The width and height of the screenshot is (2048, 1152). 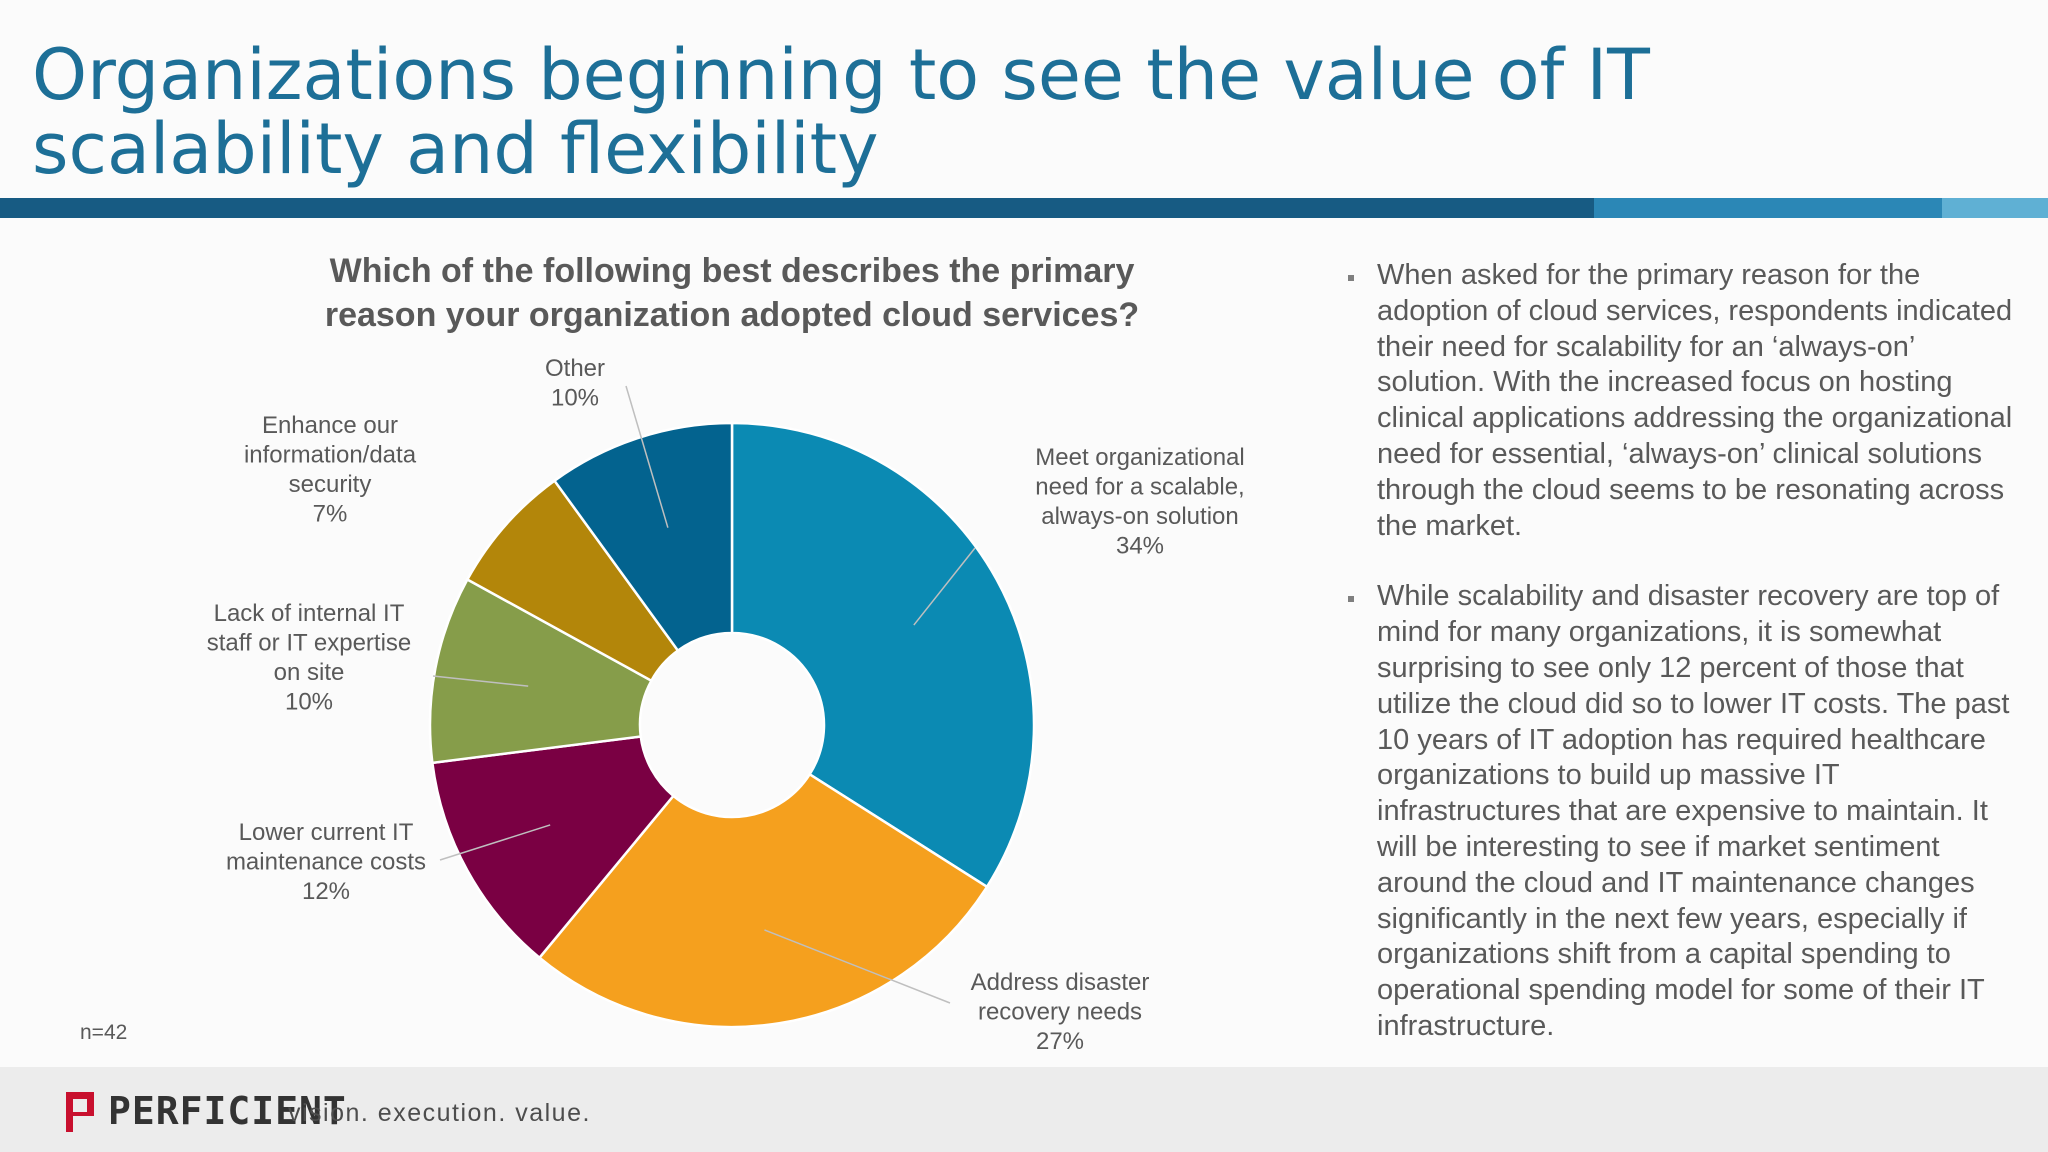 What do you see at coordinates (80, 1112) in the screenshot?
I see `logo-mark-icon` at bounding box center [80, 1112].